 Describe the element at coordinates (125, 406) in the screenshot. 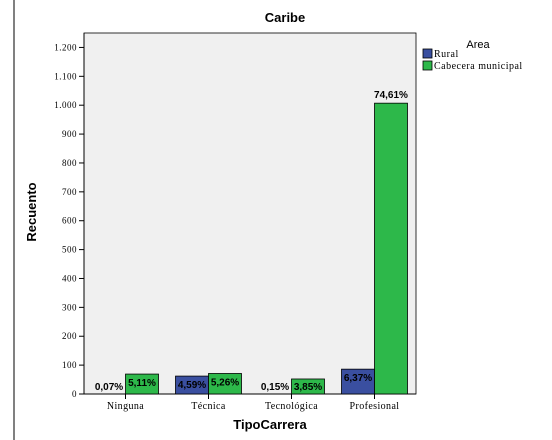

I see `x-tick-label: Ninguna` at that location.